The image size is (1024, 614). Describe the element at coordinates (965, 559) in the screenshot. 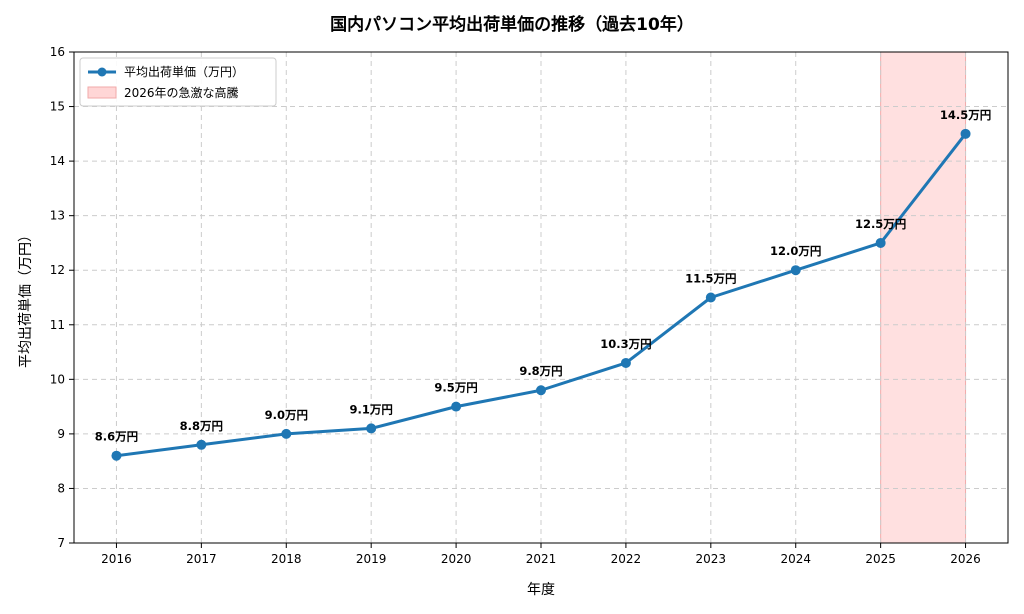

I see `x-tick-label: 2026` at that location.